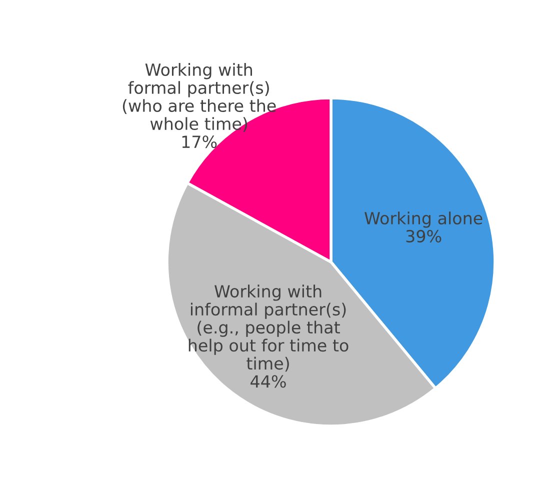  I want to click on data-label: 39%, so click(424, 236).